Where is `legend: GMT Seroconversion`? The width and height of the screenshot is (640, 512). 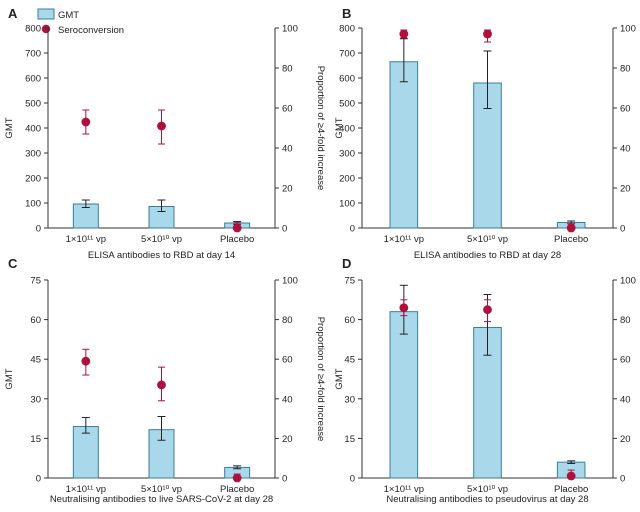
legend: GMT Seroconversion is located at coordinates (80, 22).